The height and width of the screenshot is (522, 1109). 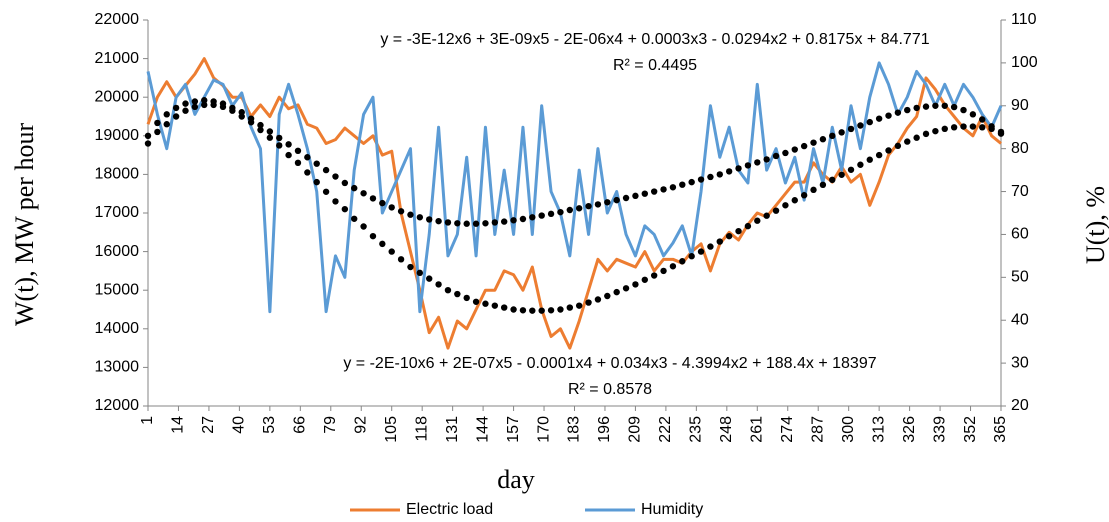 I want to click on y-tick-label: 19000, so click(x=117, y=135).